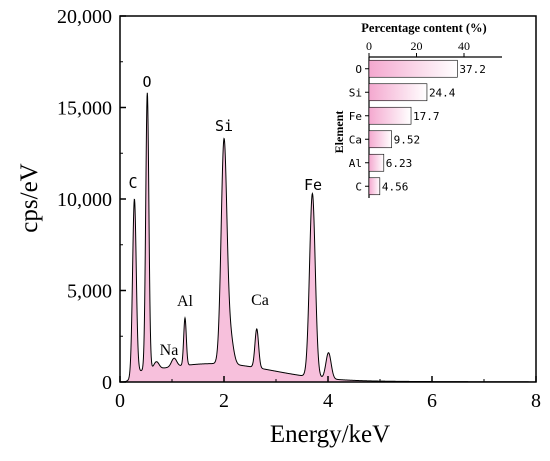  I want to click on y-axis-title: cps/eV, so click(29, 197).